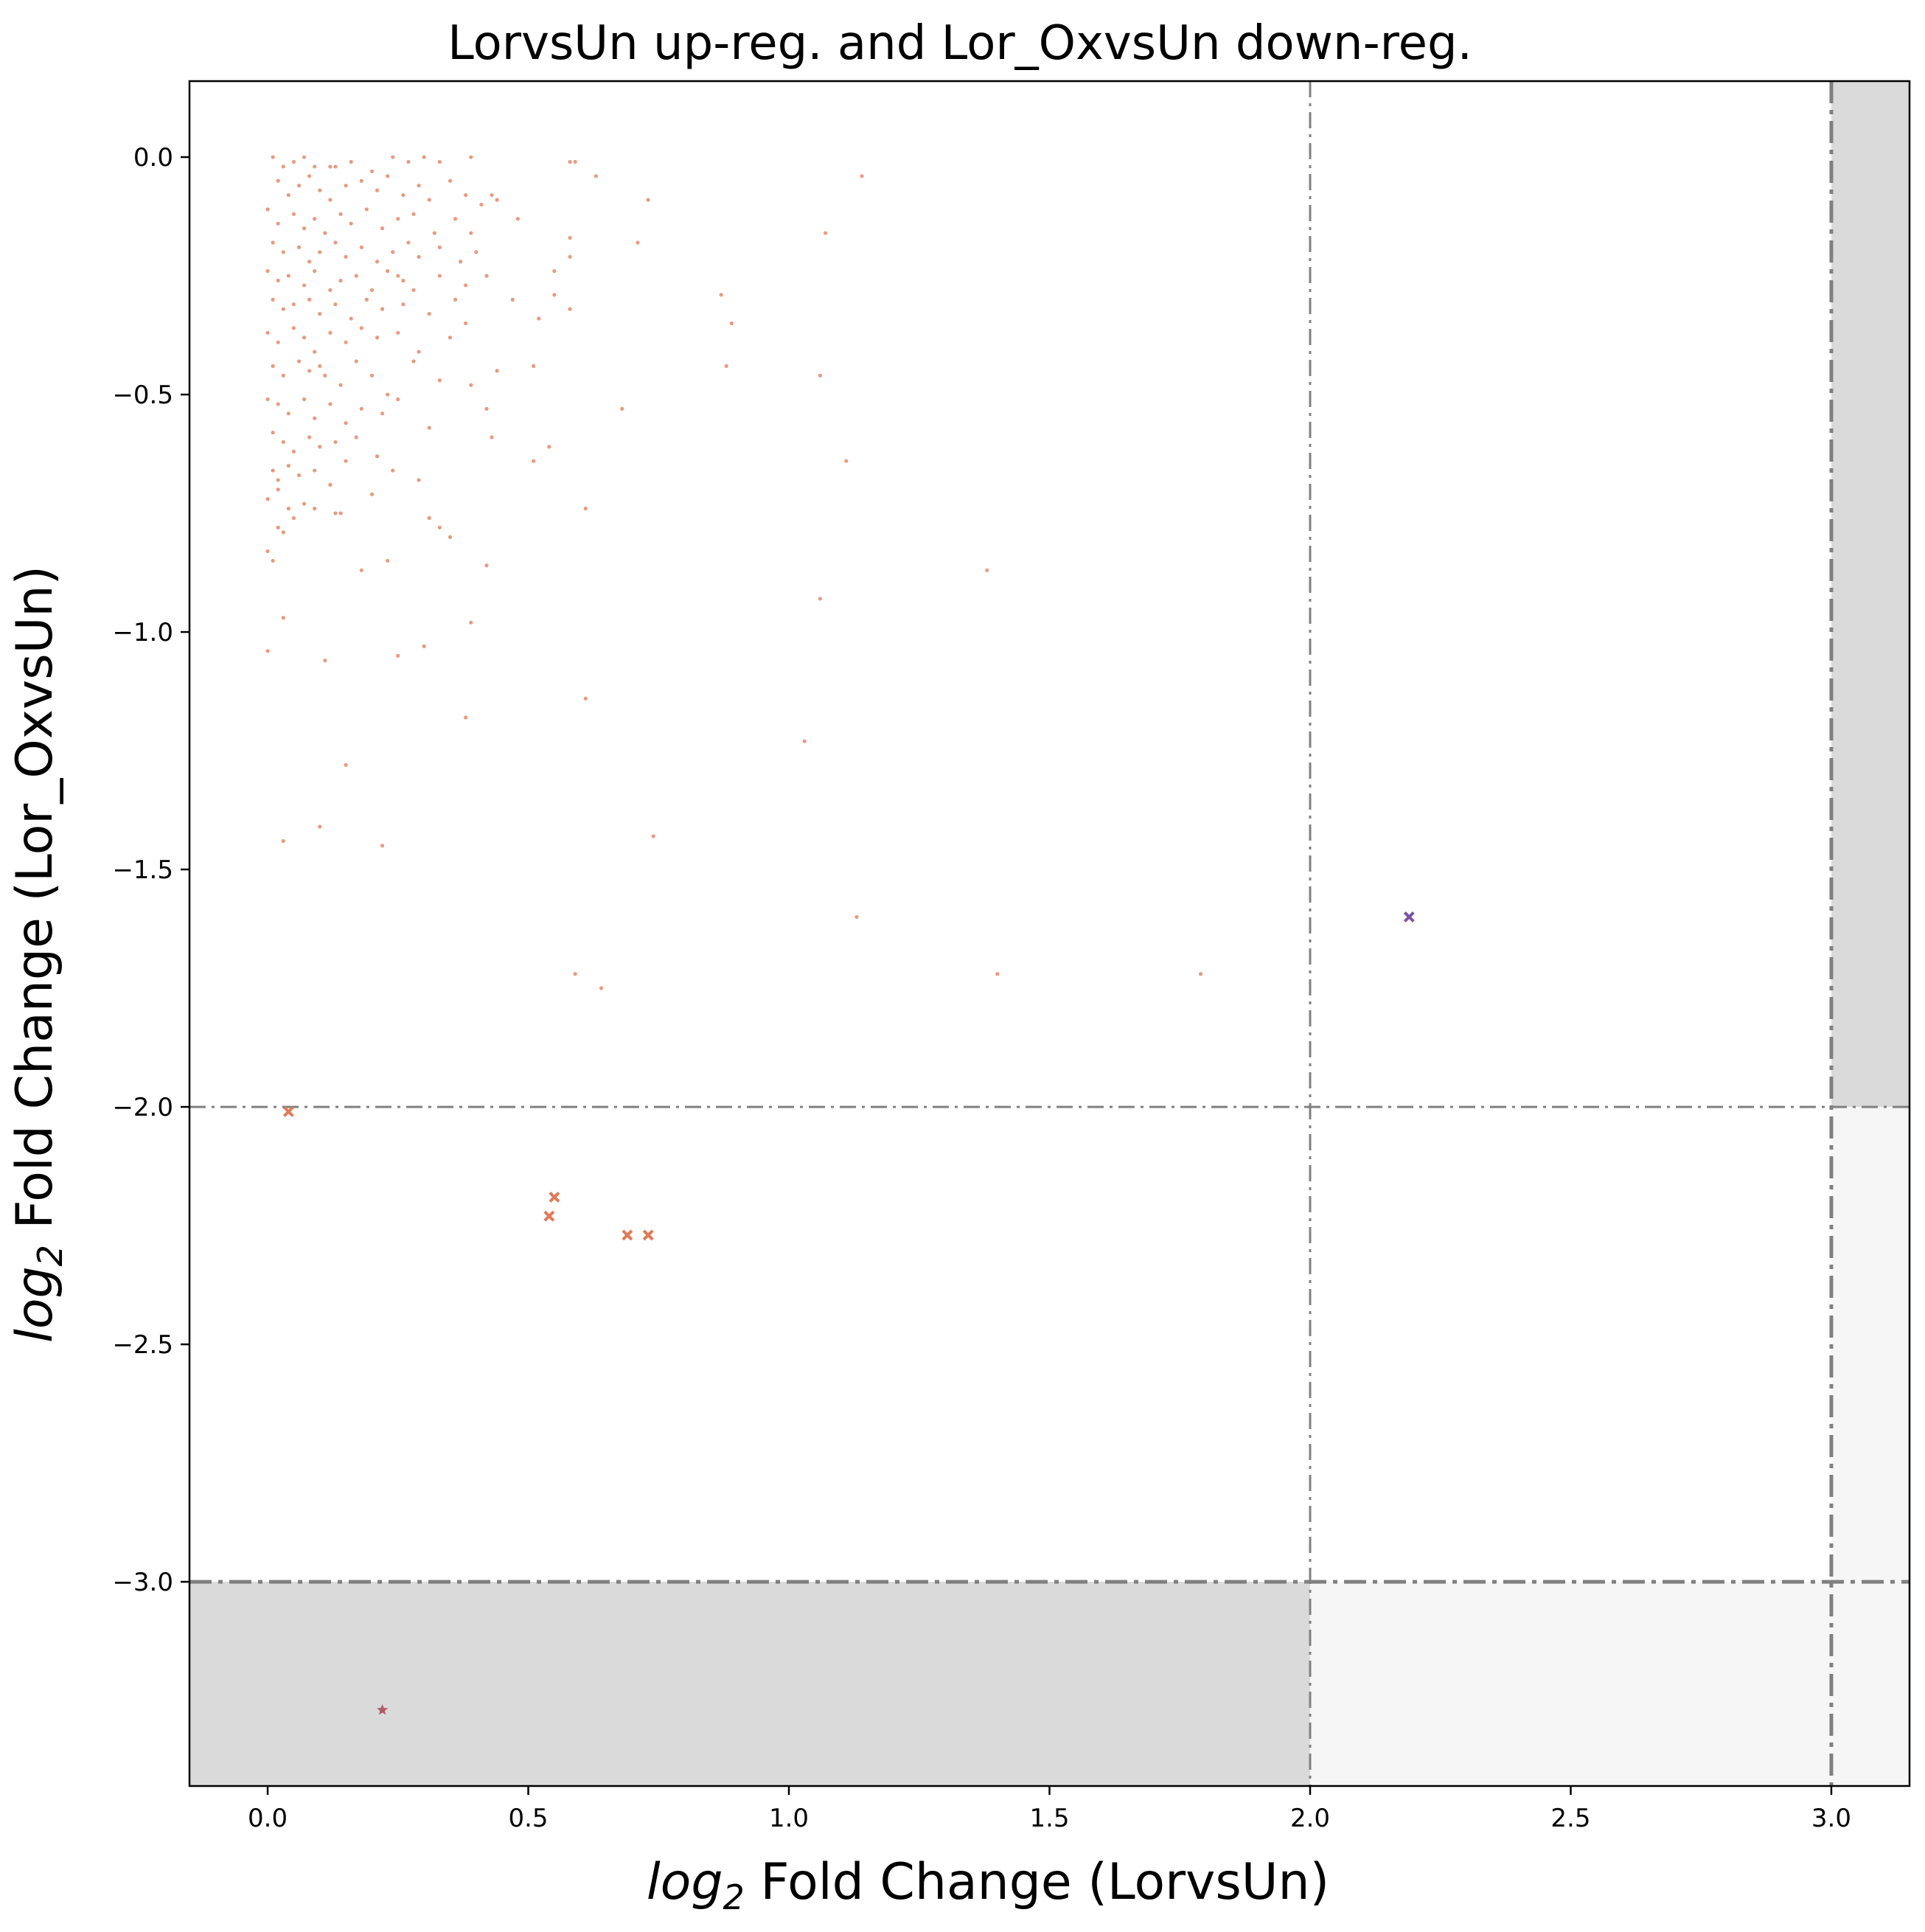  I want to click on chart-title: LorvsUn up-reg. and Lor_OxvsUn down-reg., so click(960, 43).